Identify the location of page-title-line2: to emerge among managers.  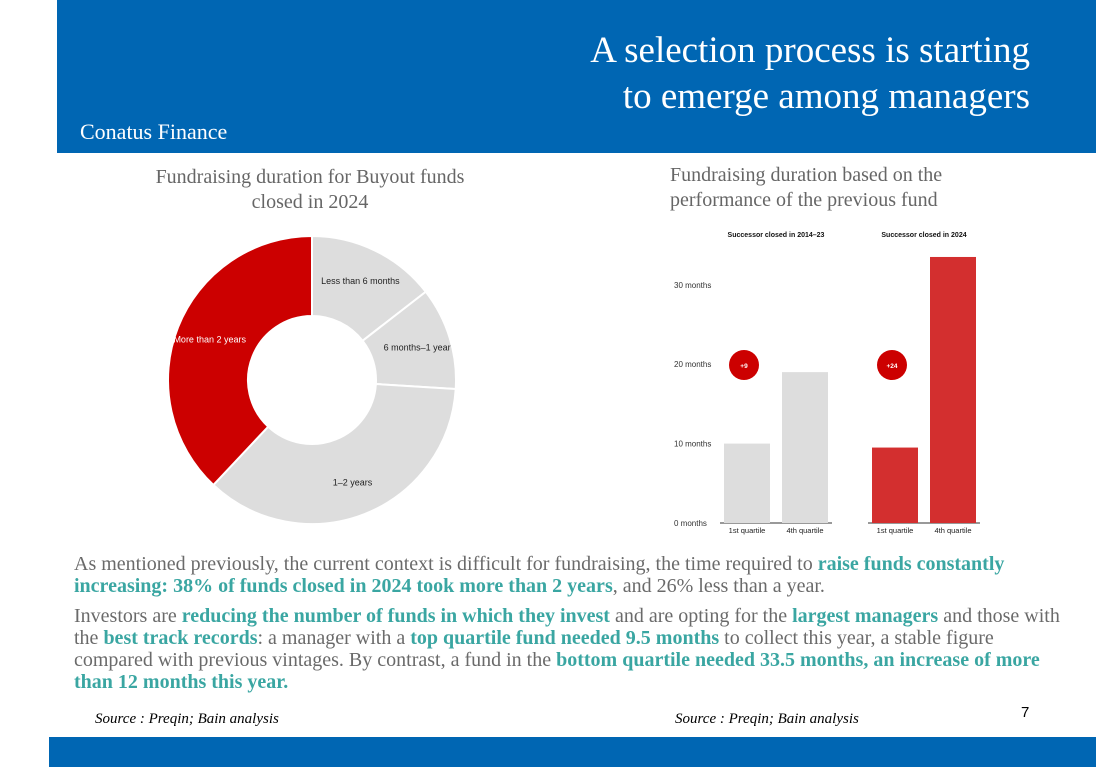
(826, 96).